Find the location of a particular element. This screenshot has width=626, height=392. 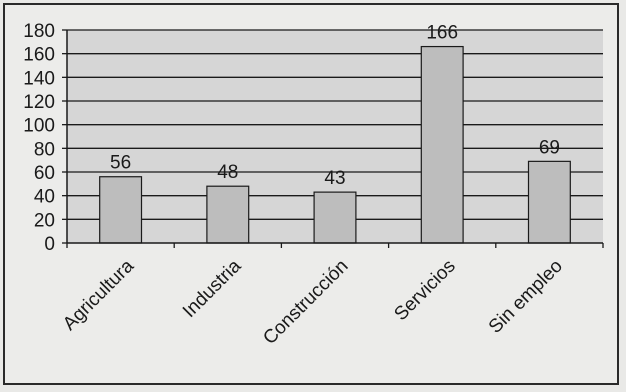

y-tick-label: 160 is located at coordinates (39, 55).